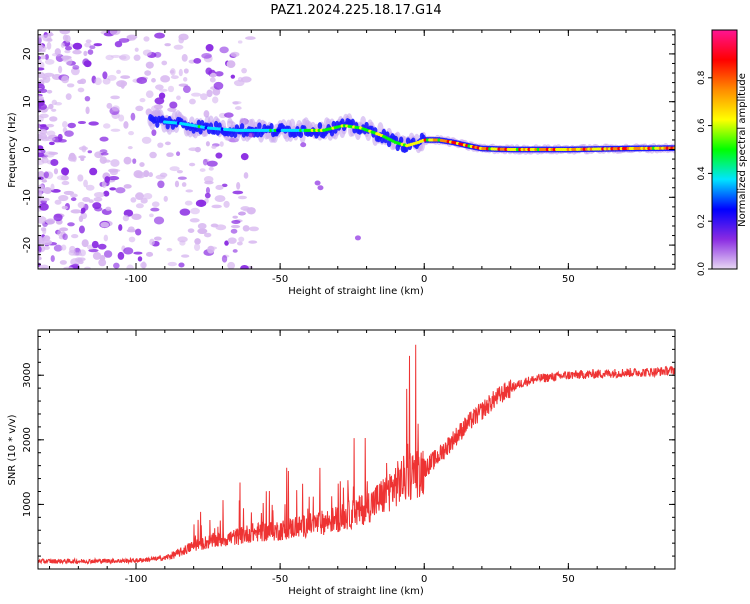  I want to click on x-tick-label: 0, so click(424, 279).